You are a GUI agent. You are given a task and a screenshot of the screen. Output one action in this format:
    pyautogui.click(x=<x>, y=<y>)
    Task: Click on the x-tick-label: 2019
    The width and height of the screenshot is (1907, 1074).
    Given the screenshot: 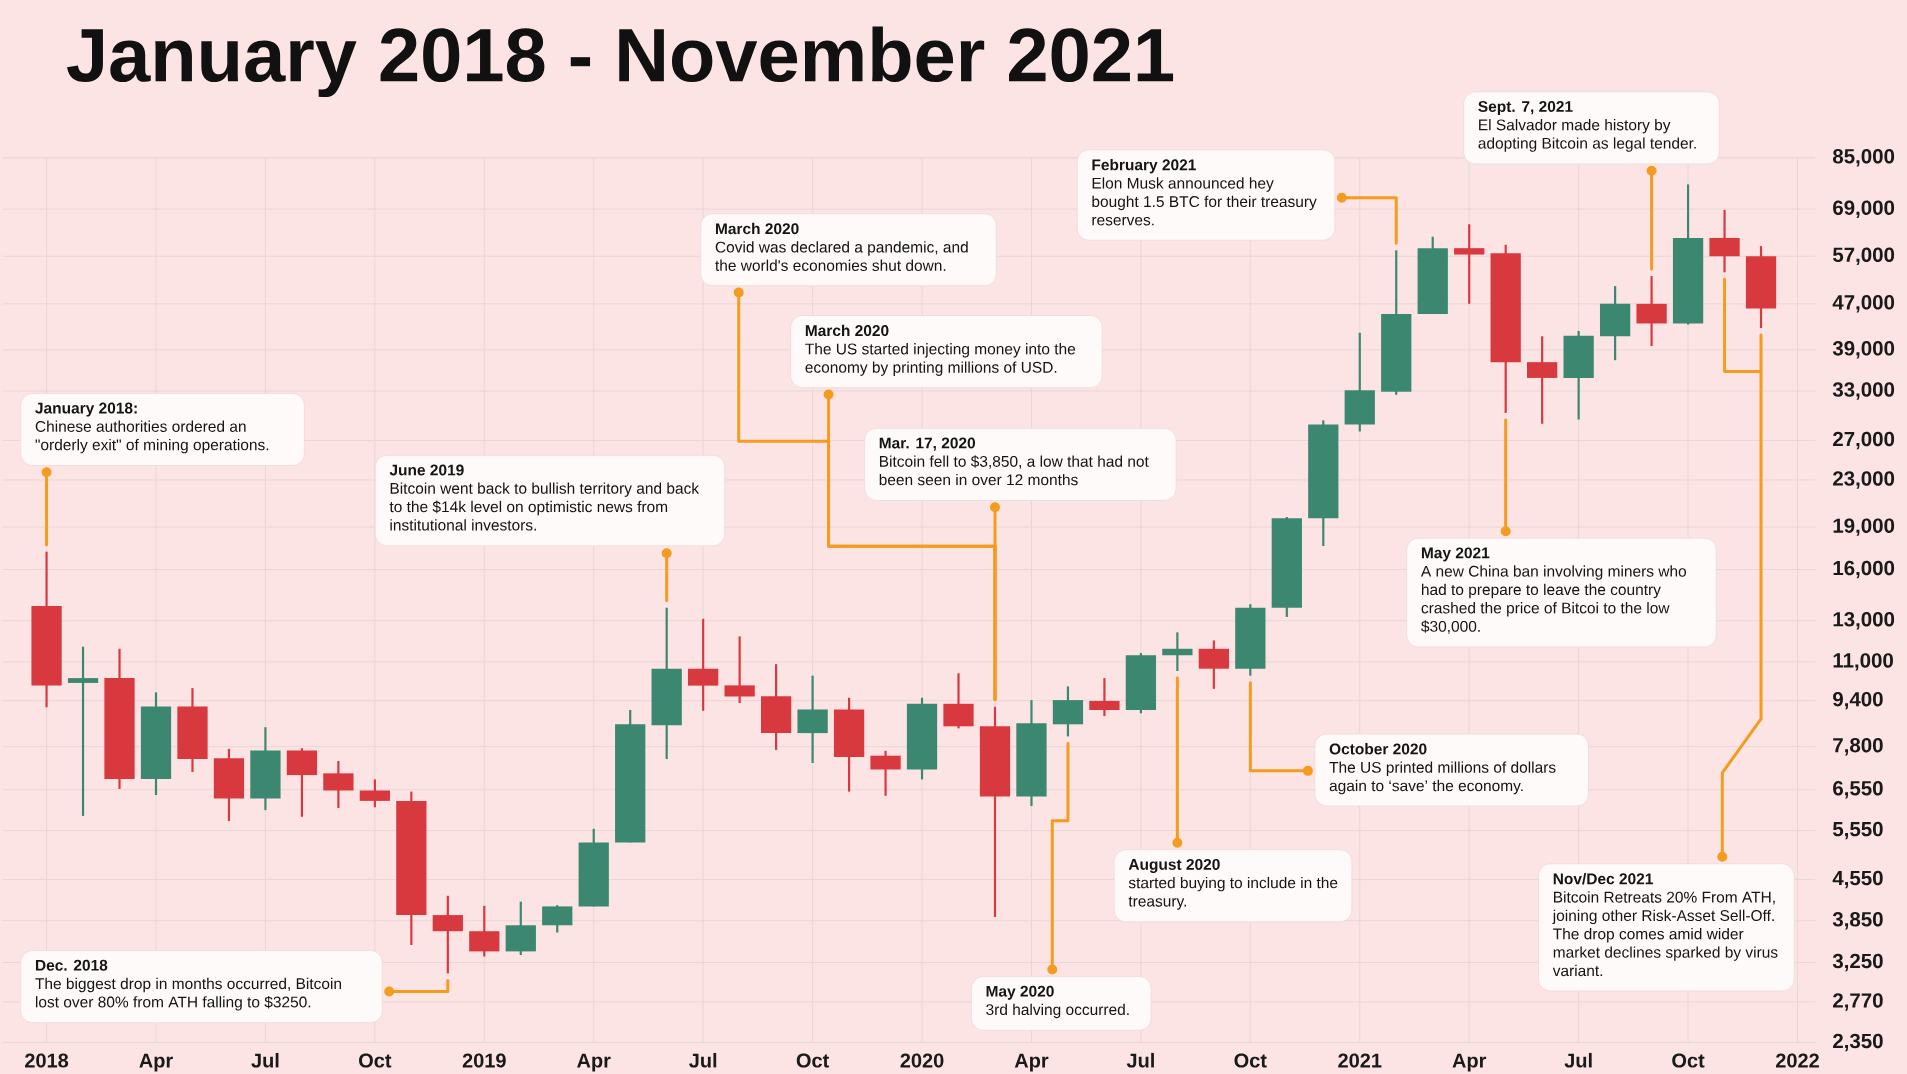 What is the action you would take?
    pyautogui.click(x=484, y=1060)
    